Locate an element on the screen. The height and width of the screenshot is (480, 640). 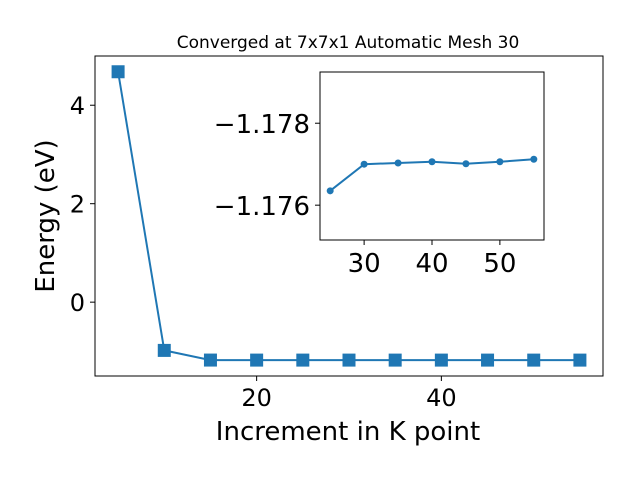
x-axis-label: Increment in K point is located at coordinates (348, 432).